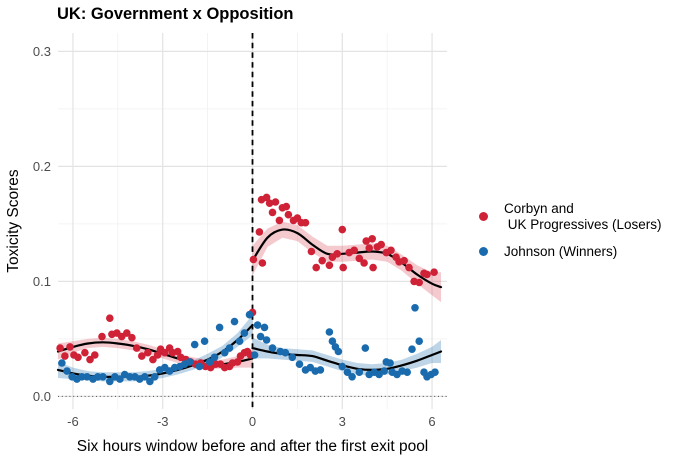 This screenshot has height=467, width=700. What do you see at coordinates (73, 421) in the screenshot?
I see `x-tick-label: -6` at bounding box center [73, 421].